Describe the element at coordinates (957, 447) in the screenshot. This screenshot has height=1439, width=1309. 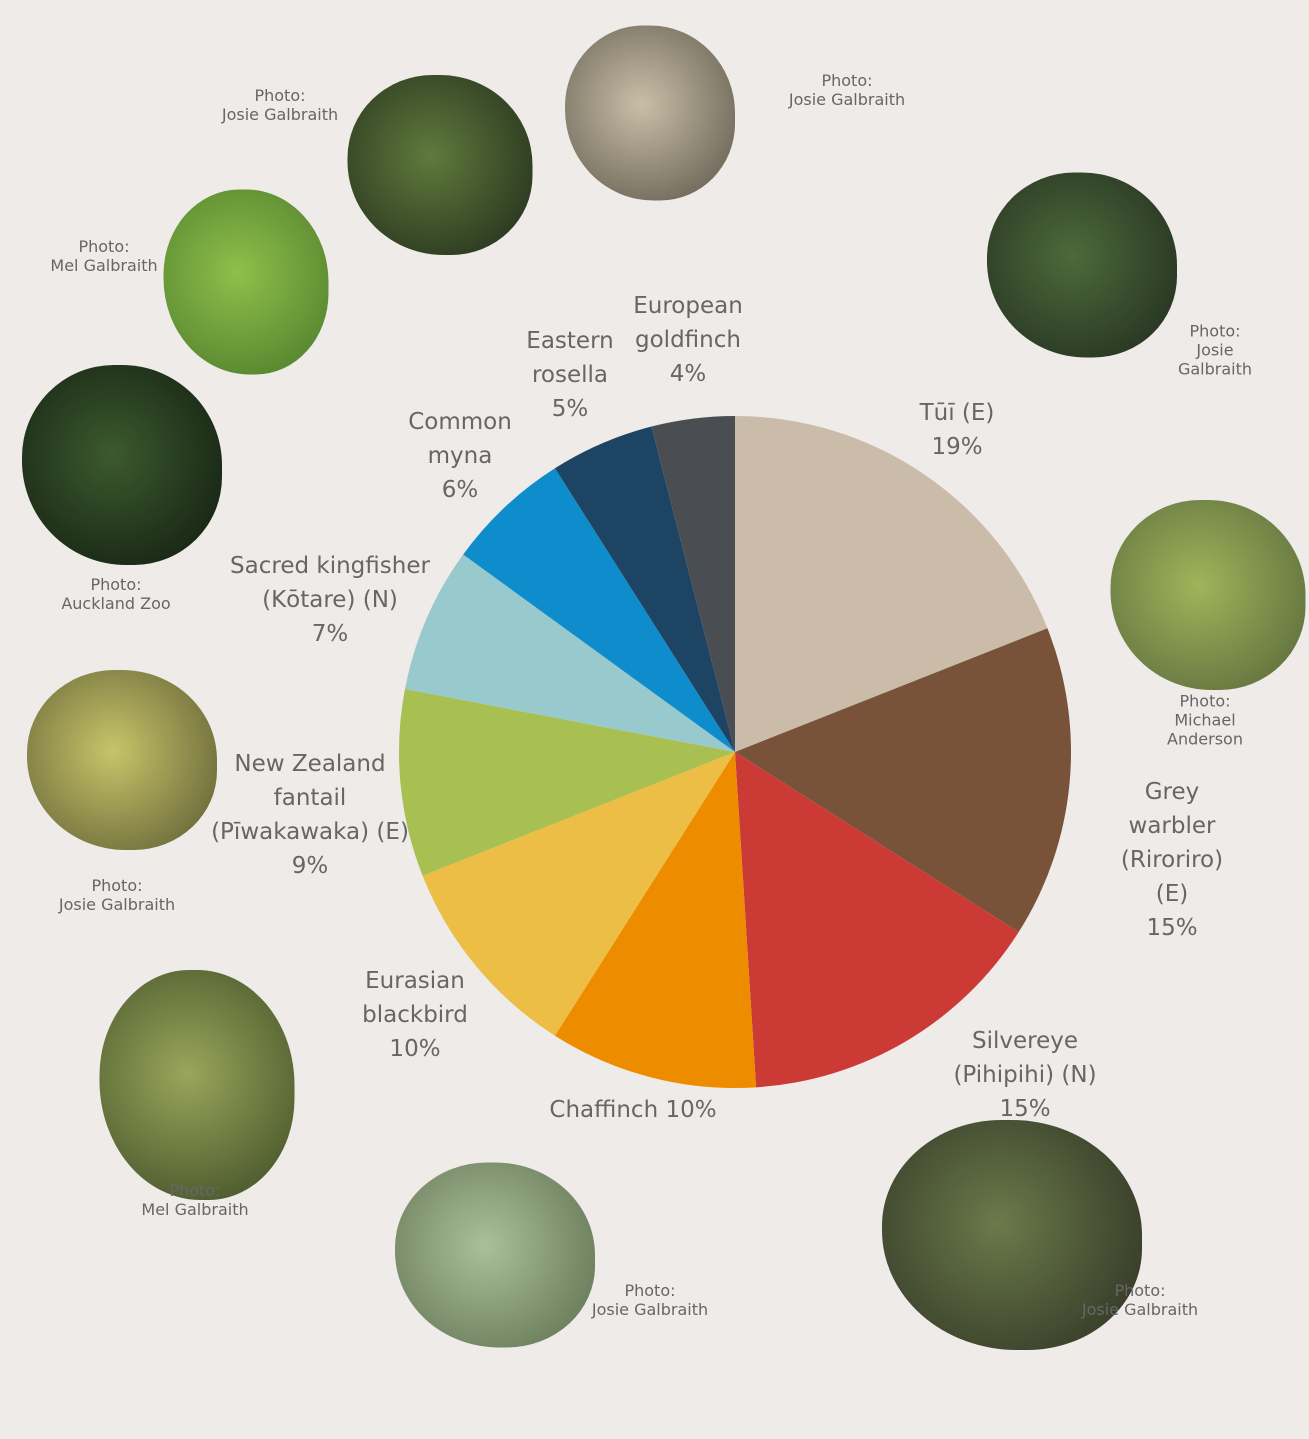
I see `value-label: 19%` at that location.